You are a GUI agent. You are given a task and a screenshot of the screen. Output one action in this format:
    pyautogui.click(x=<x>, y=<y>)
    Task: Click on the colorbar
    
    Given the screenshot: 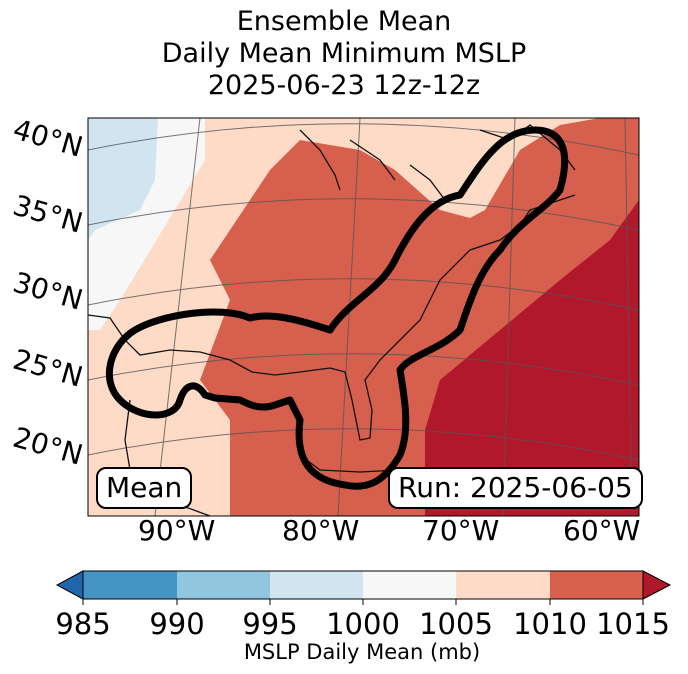 What is the action you would take?
    pyautogui.click(x=363, y=587)
    